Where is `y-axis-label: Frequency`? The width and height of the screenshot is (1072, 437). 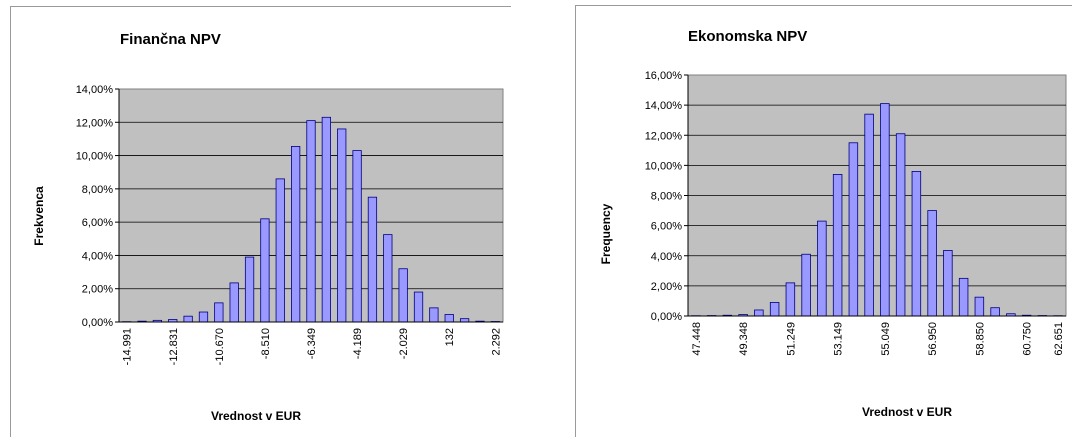
y-axis-label: Frequency is located at coordinates (606, 233).